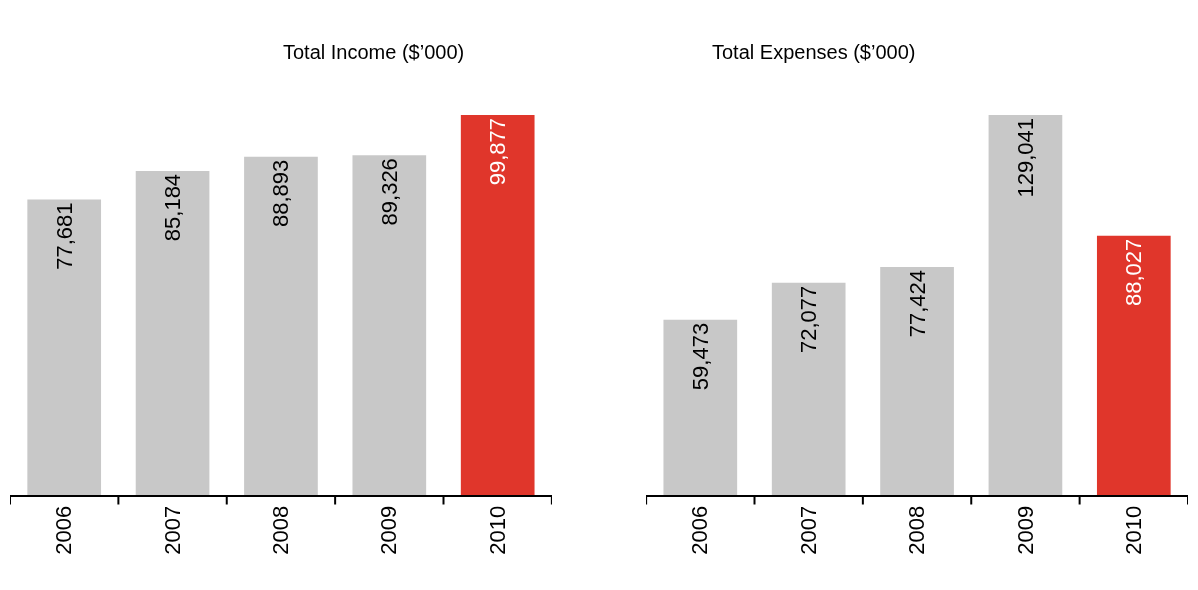 The image size is (1198, 590). What do you see at coordinates (917, 304) in the screenshot?
I see `data-label: 77,424` at bounding box center [917, 304].